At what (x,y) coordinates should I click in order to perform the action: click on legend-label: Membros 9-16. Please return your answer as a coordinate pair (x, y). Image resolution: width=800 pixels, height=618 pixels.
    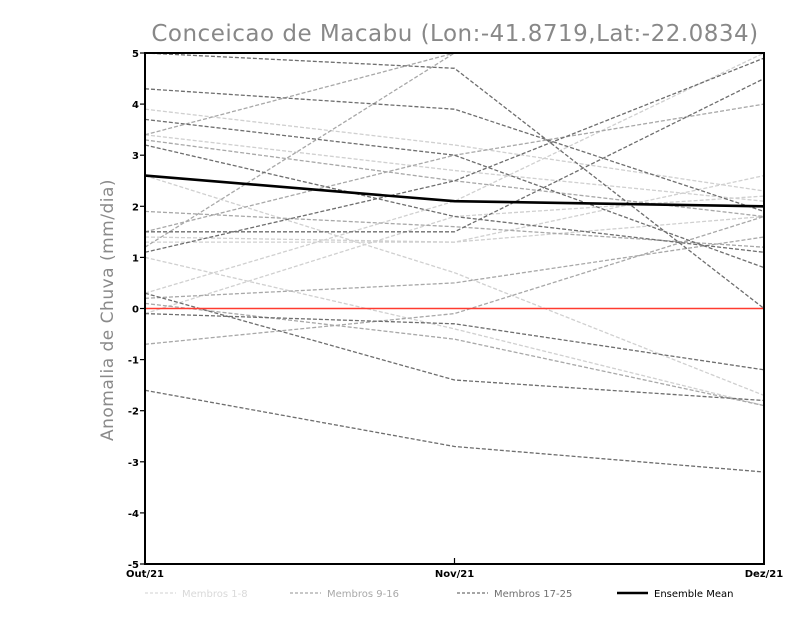
    Looking at the image, I should click on (363, 594).